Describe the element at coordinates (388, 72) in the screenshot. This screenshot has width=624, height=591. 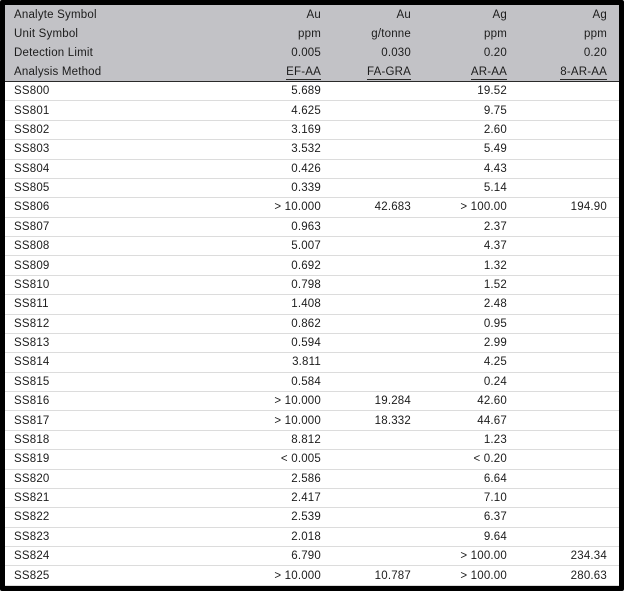
I see `header-value-col2-text: FA-GRA` at that location.